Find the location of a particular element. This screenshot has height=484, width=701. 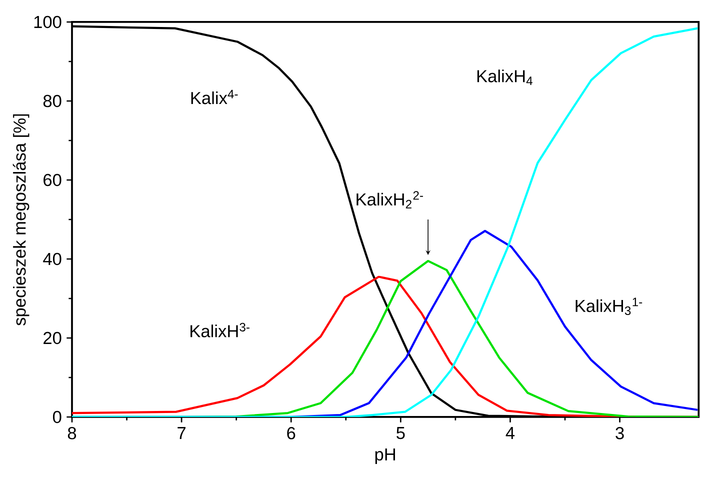

x-tick-label: 7 is located at coordinates (182, 433).